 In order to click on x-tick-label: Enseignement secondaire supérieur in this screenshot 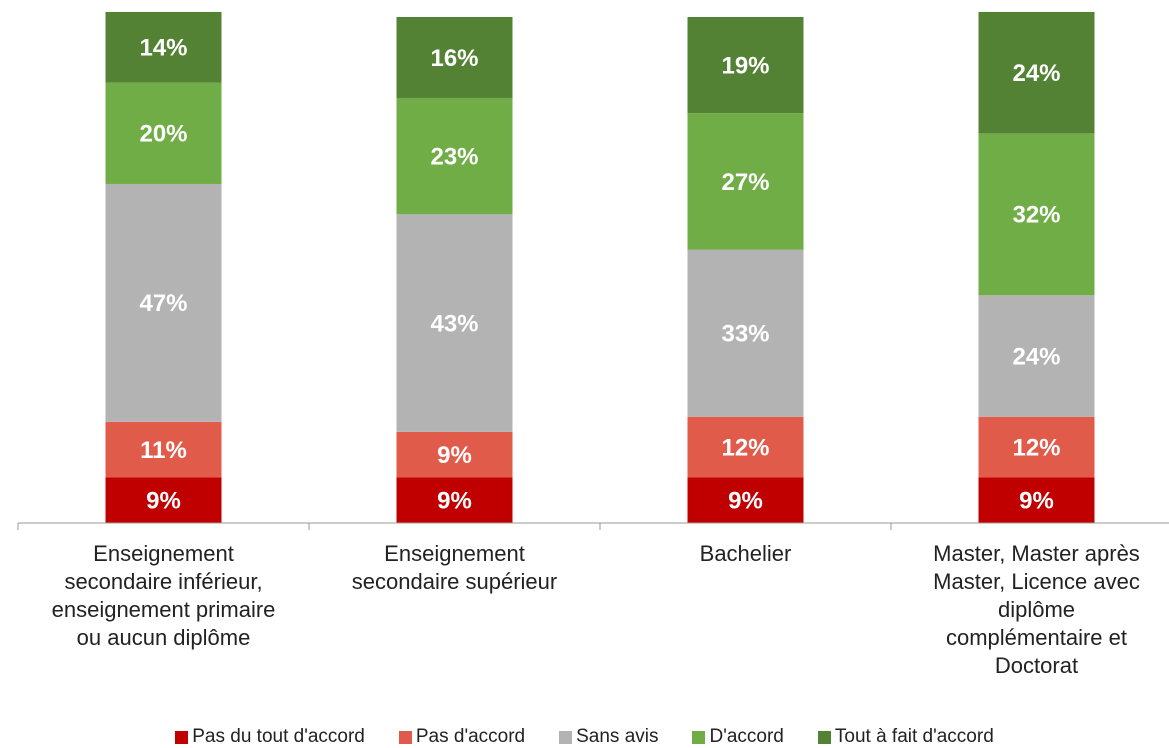, I will do `click(454, 567)`.